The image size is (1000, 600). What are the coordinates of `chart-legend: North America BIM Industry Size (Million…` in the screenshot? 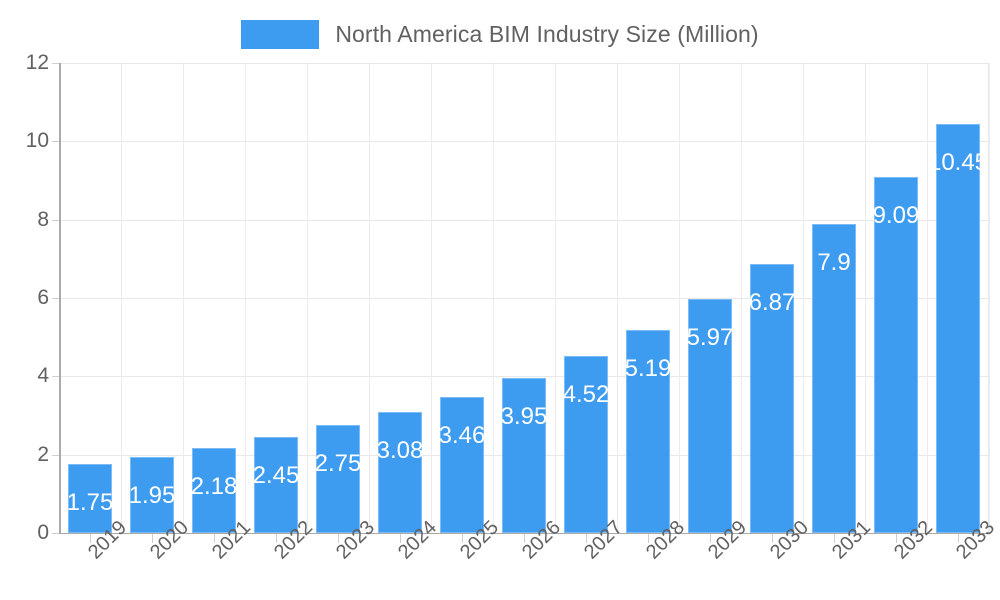 It's located at (500, 34).